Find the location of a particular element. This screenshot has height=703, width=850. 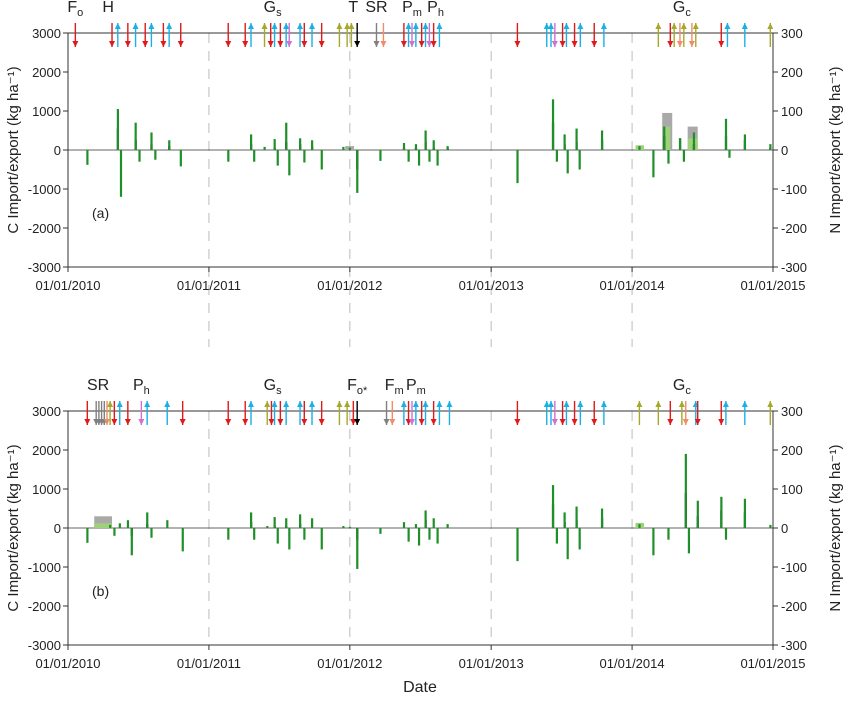

y-tick-label-right: -300 is located at coordinates (794, 267).